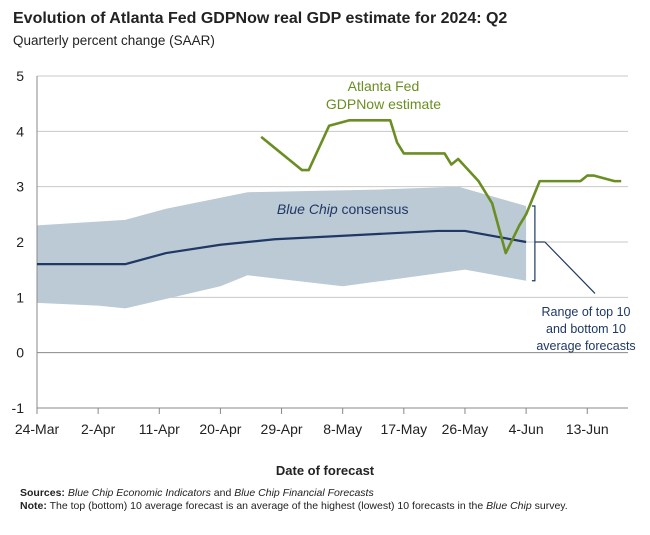 The width and height of the screenshot is (650, 535). I want to click on range-annotation-label: Range of top 10, so click(586, 312).